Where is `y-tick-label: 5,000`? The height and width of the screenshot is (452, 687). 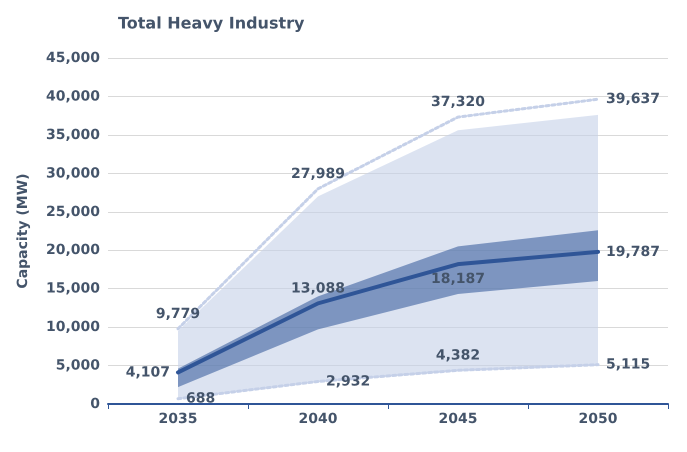 y-tick-label: 5,000 is located at coordinates (78, 366).